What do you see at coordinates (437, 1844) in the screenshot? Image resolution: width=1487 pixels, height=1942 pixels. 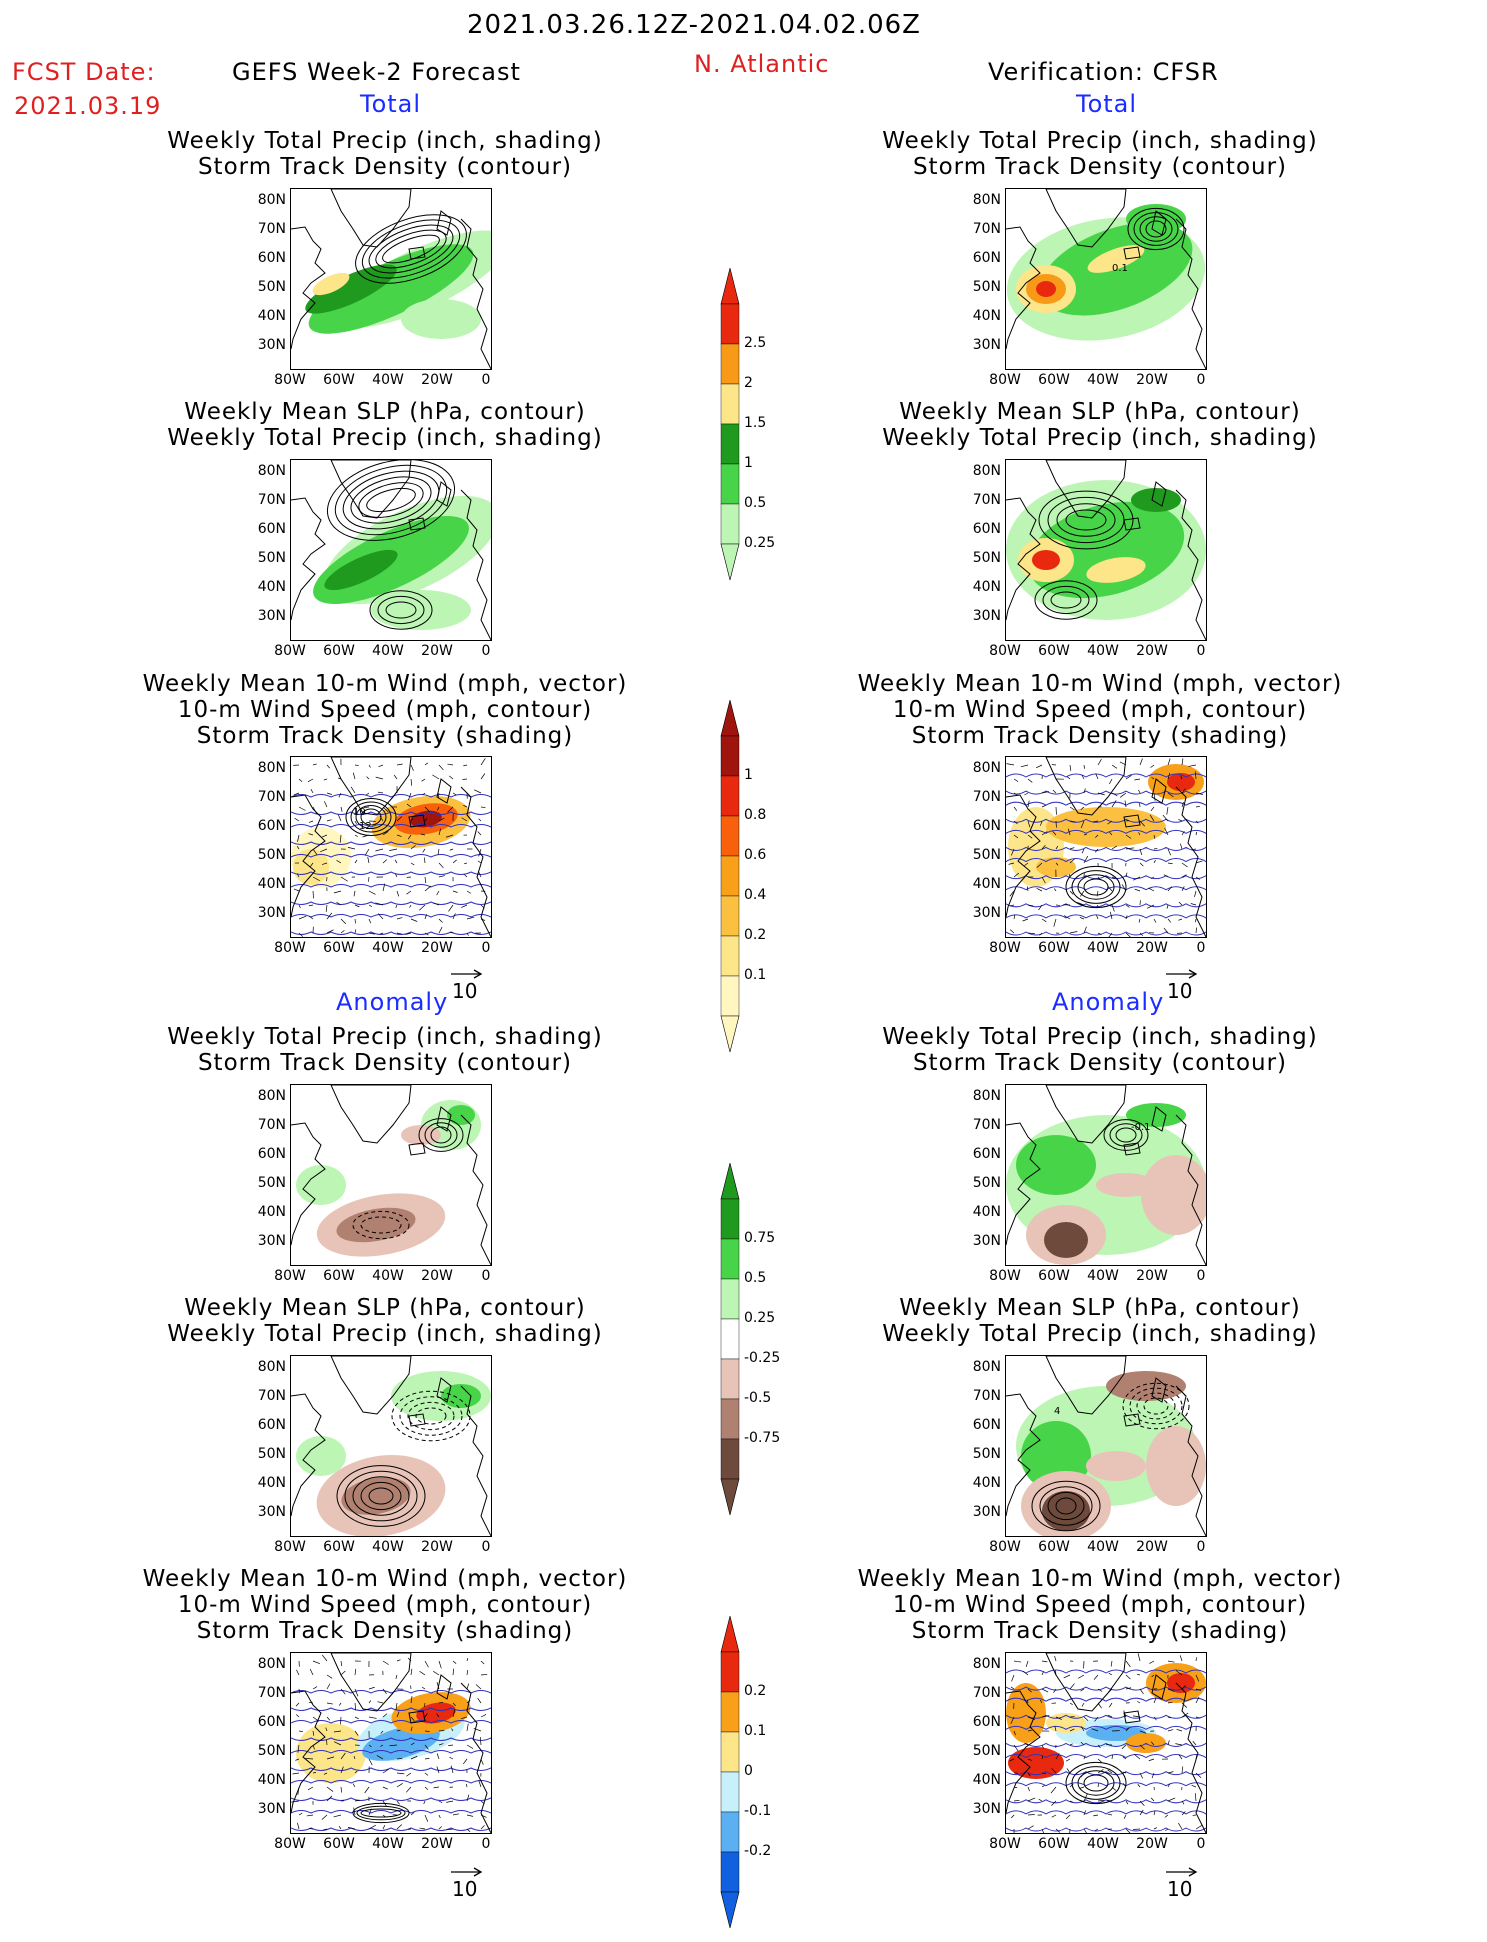 I see `lon-tick-label: 20W` at bounding box center [437, 1844].